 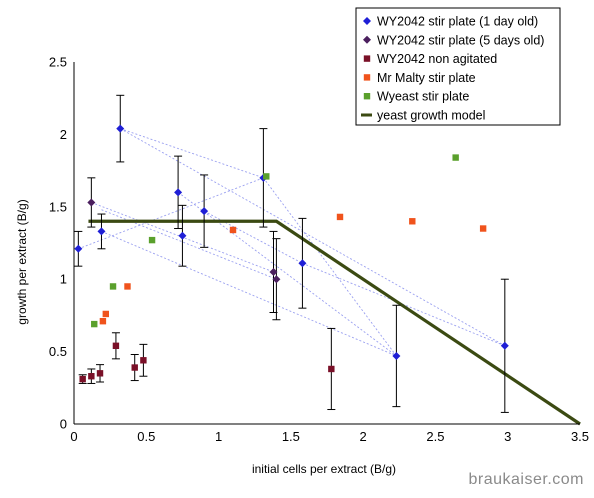 What do you see at coordinates (58, 206) in the screenshot?
I see `y-tick-label: 1.5` at bounding box center [58, 206].